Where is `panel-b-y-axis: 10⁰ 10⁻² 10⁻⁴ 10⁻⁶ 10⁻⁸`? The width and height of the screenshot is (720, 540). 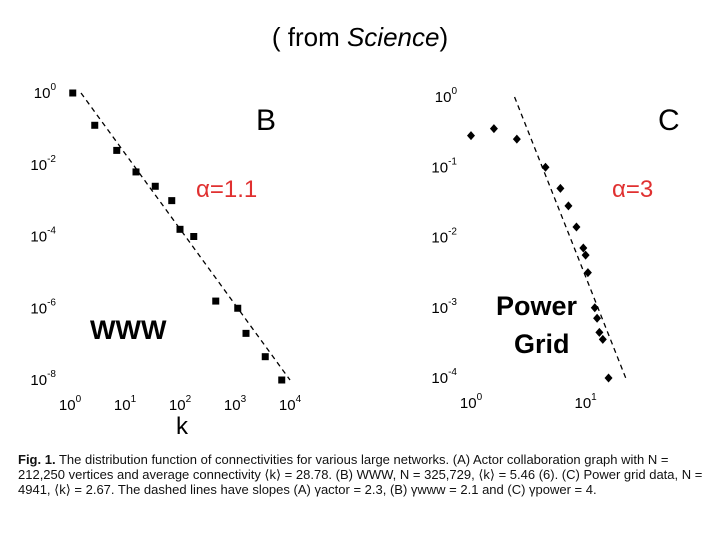 panel-b-y-axis: 10⁰ 10⁻² 10⁻⁴ 10⁻⁶ 10⁻⁸ is located at coordinates (43, 235).